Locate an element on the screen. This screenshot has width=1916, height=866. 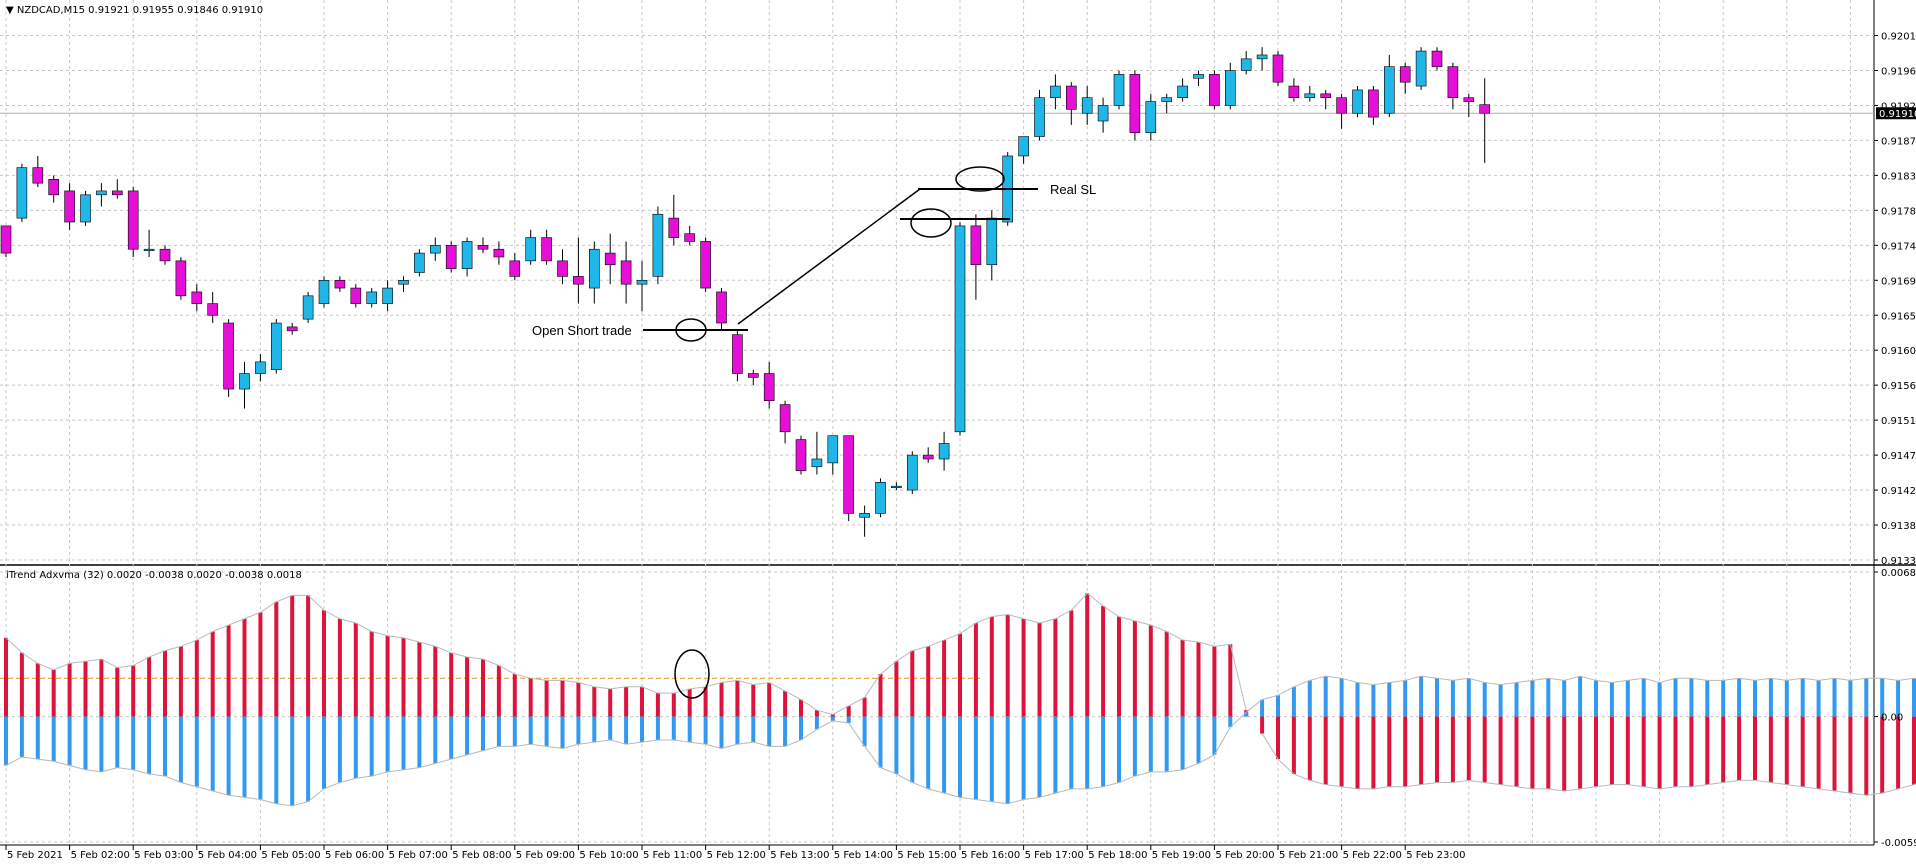
x-tick-label: 5 Feb 17:00 is located at coordinates (1054, 855).